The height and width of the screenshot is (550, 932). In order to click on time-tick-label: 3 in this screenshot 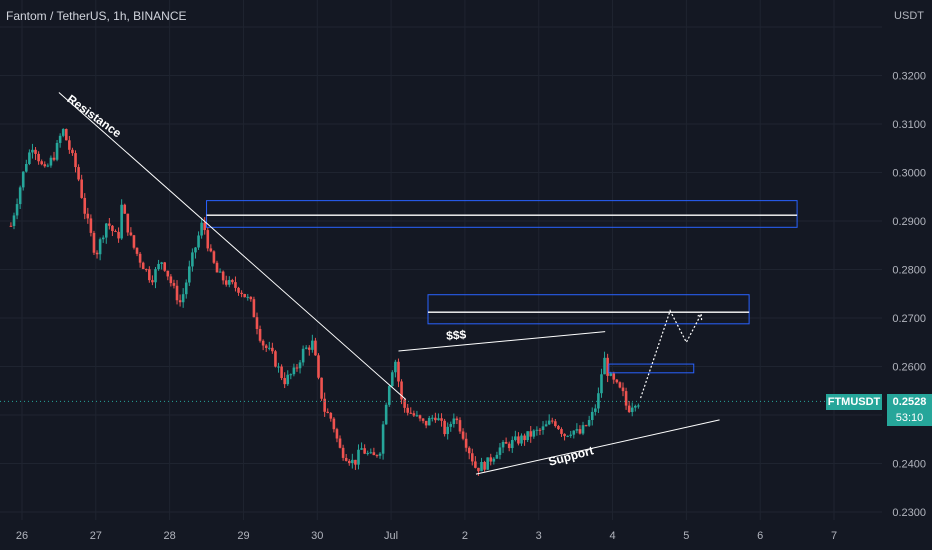, I will do `click(539, 536)`.